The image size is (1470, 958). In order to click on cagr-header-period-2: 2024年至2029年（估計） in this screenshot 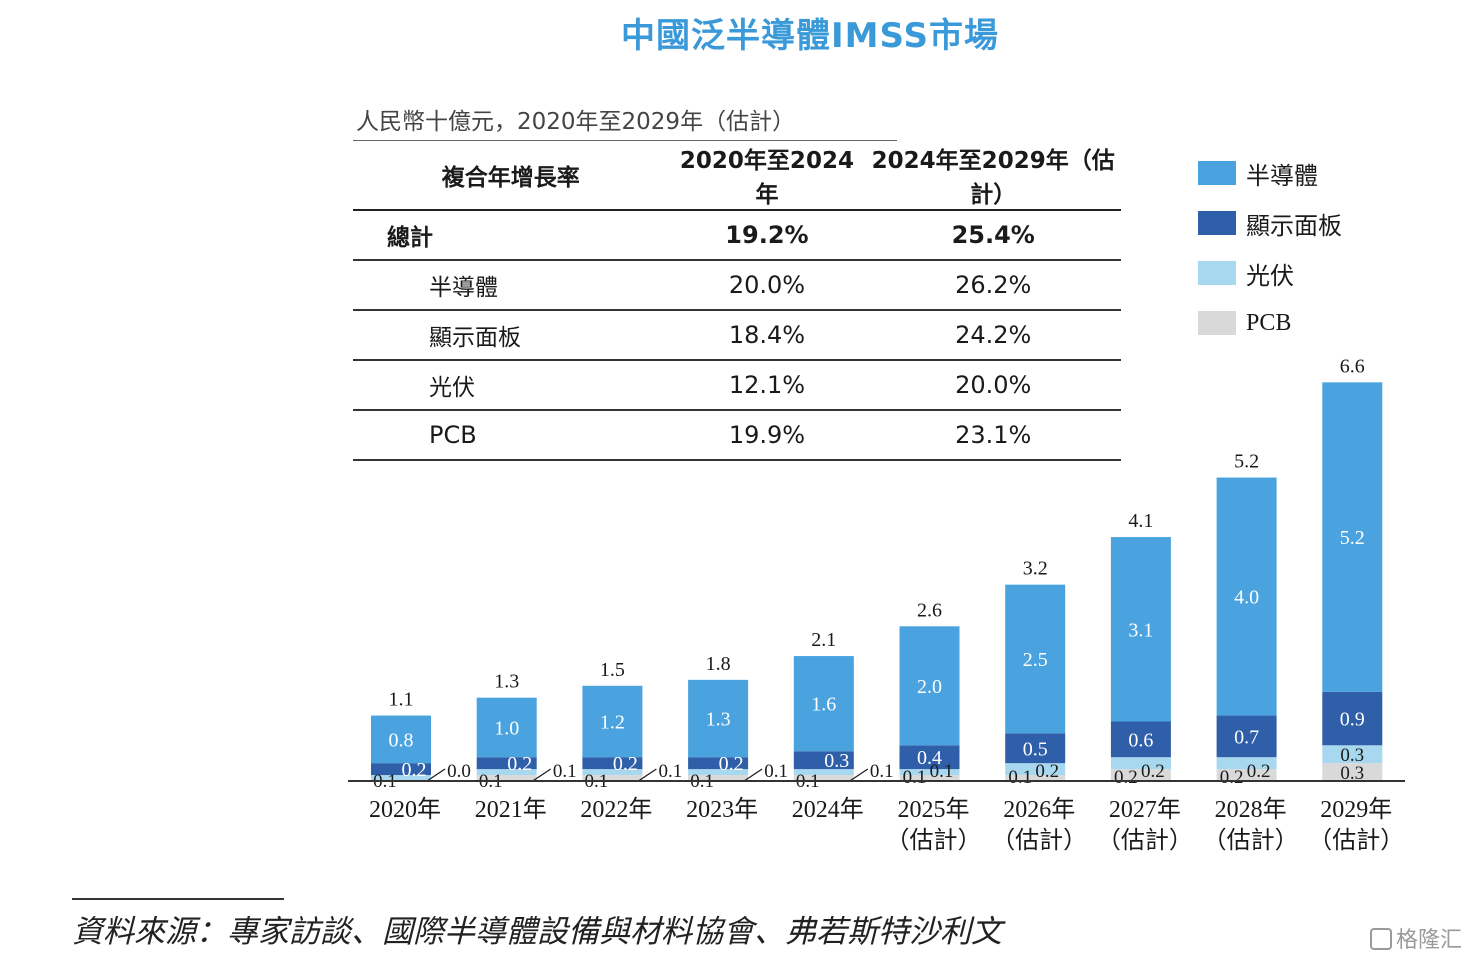, I will do `click(993, 176)`.